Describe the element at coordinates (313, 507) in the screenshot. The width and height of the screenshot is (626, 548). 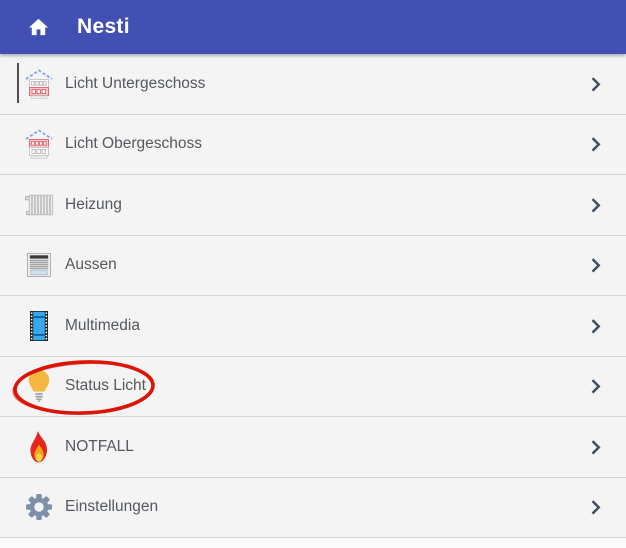
I see `menu-item-einstellungen: Einstellungen` at that location.